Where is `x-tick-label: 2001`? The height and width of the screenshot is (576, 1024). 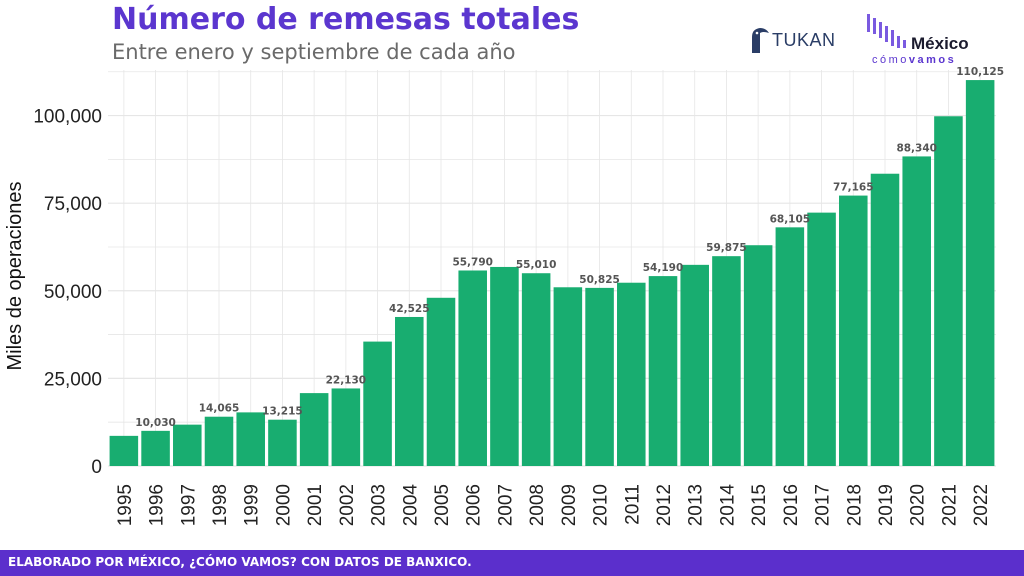 x-tick-label: 2001 is located at coordinates (315, 505).